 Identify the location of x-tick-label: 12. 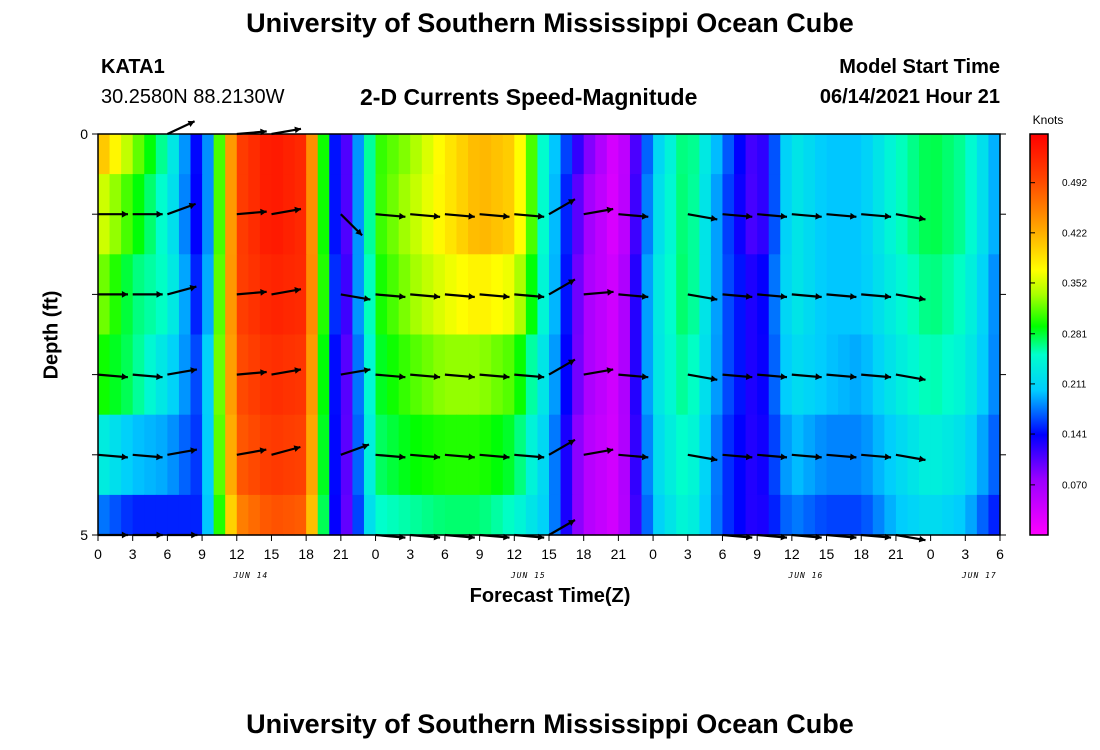
(792, 554).